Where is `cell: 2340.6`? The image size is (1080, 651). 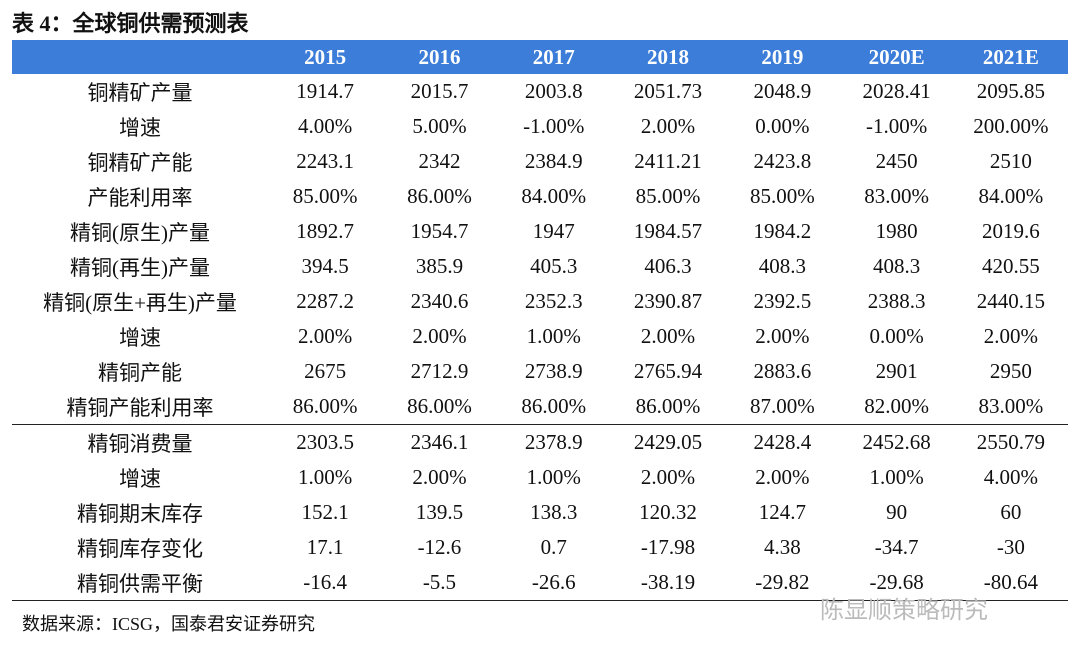 cell: 2340.6 is located at coordinates (439, 301).